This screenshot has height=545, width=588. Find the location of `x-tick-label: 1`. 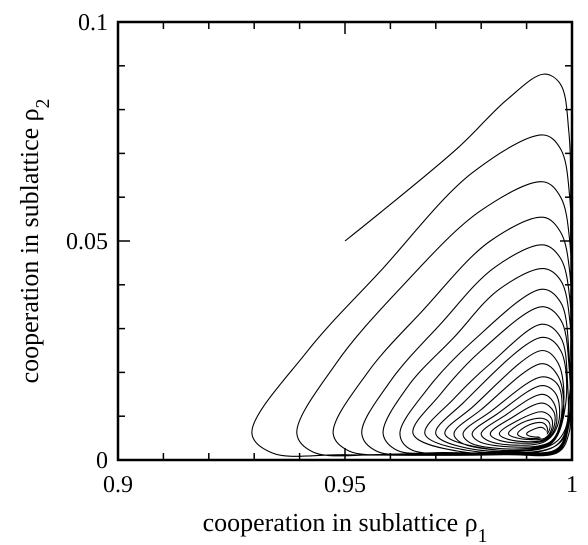

x-tick-label: 1 is located at coordinates (572, 485).